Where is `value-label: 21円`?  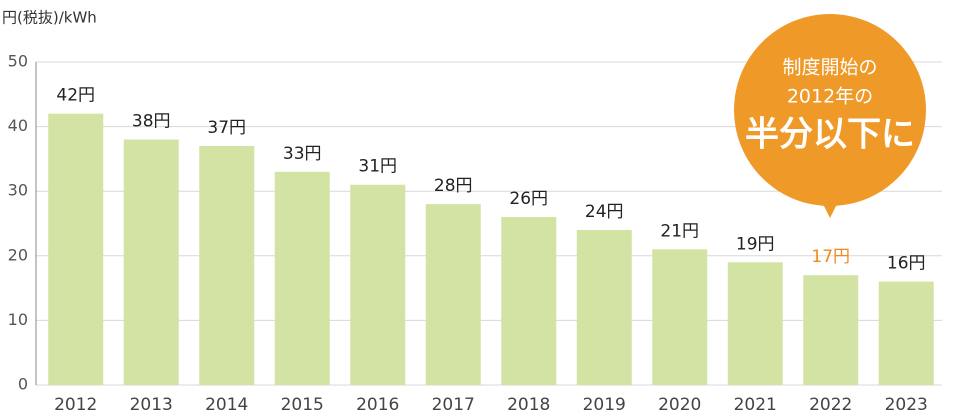 value-label: 21円 is located at coordinates (679, 231).